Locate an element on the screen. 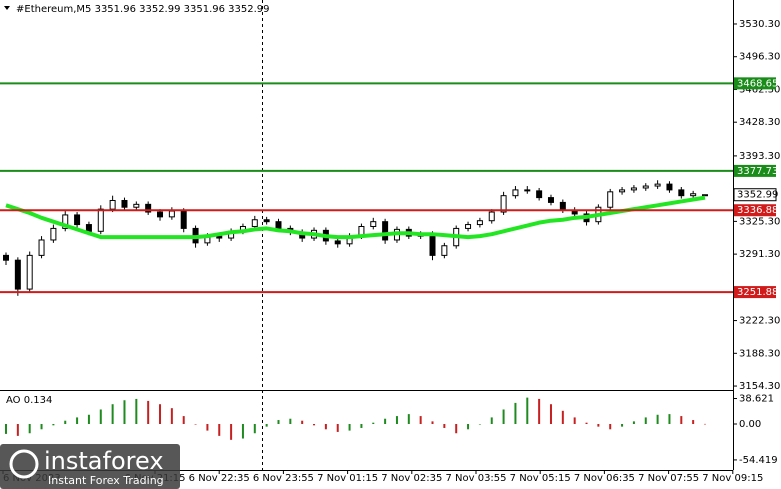  y-tick-label: 3222.30 is located at coordinates (759, 321).